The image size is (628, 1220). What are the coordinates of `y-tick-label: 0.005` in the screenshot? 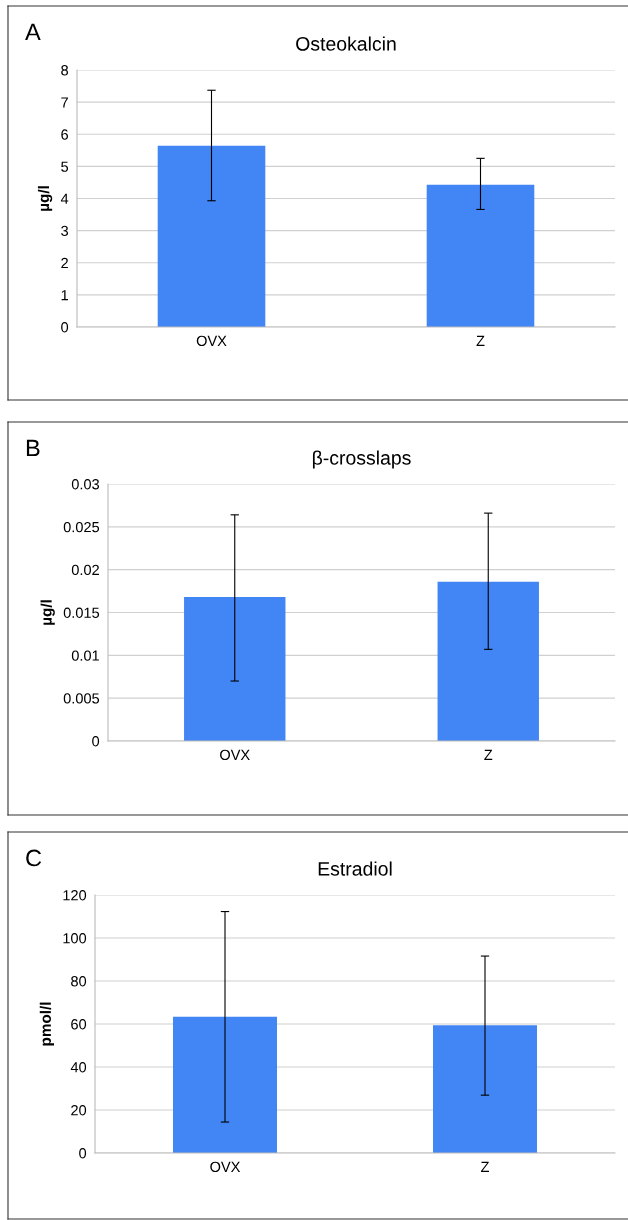 It's located at (81, 698).